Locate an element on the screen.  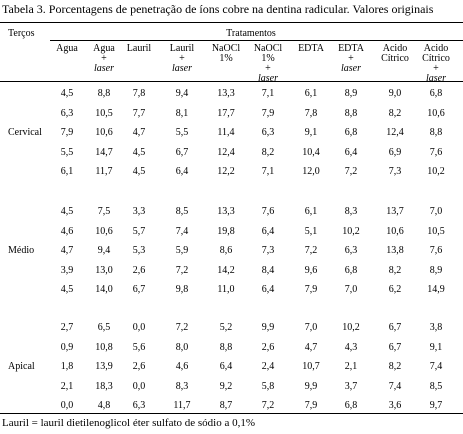
cell: 13,7 is located at coordinates (395, 211).